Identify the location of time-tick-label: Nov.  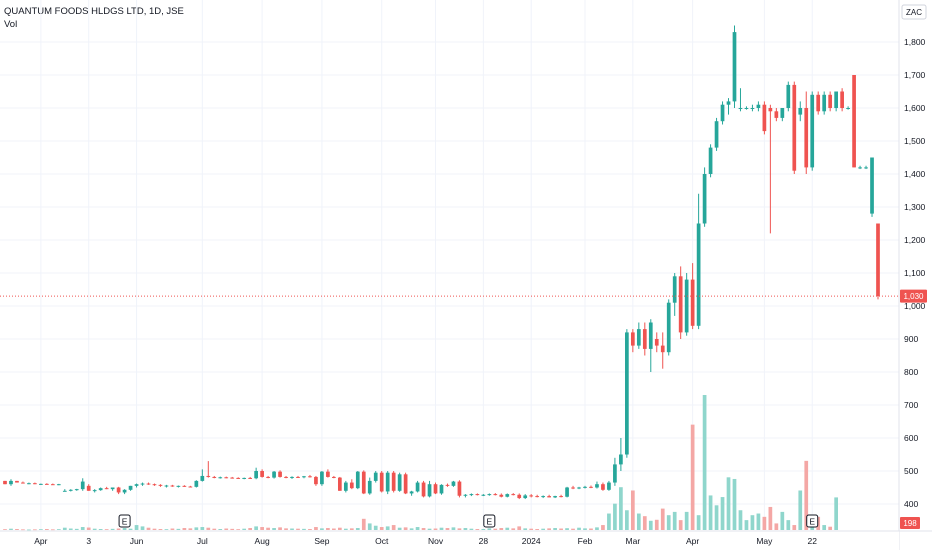
(436, 541).